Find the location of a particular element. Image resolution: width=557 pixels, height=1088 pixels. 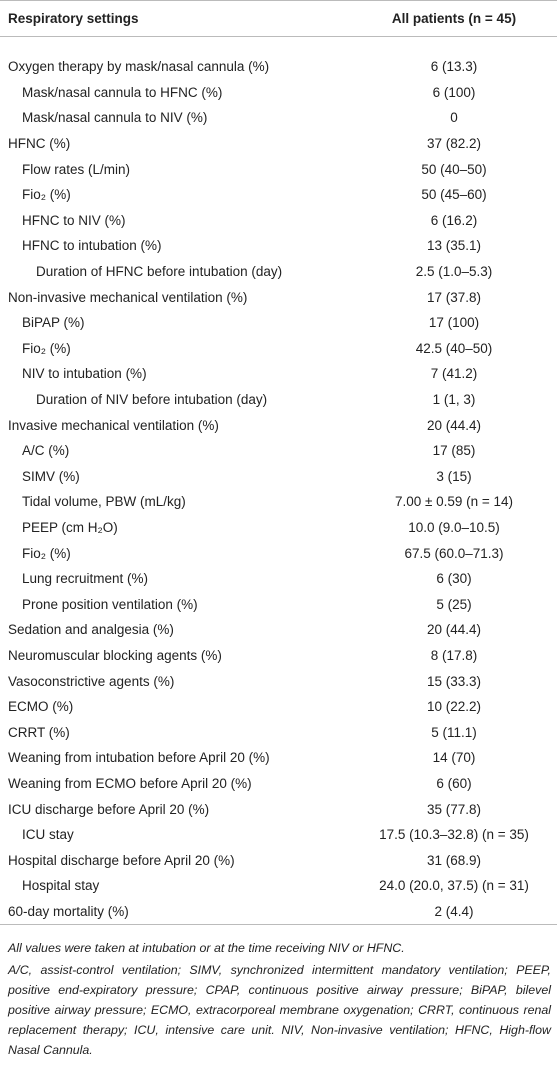

row-value: 0 is located at coordinates (454, 118).